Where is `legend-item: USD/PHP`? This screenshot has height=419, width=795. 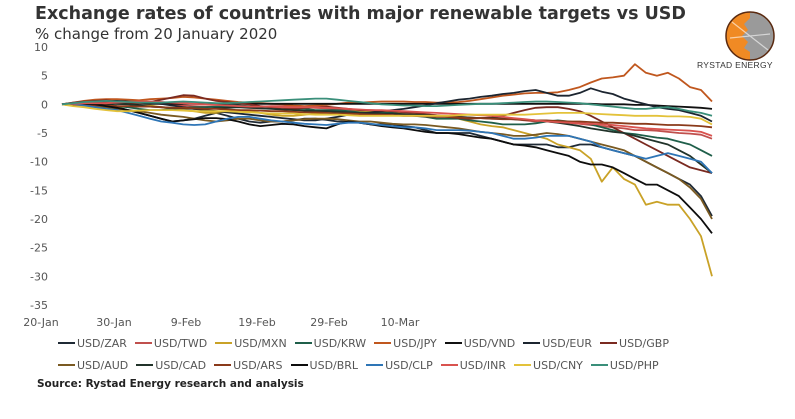
legend-item: USD/PHP is located at coordinates (624, 365).